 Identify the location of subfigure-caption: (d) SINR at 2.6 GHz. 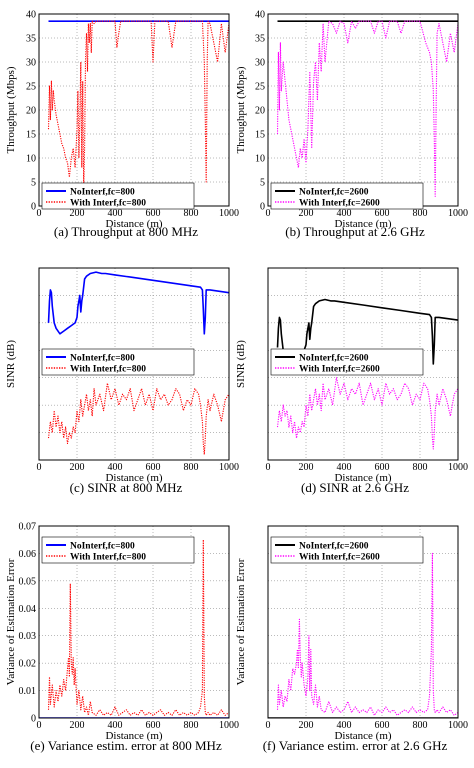
(355, 487).